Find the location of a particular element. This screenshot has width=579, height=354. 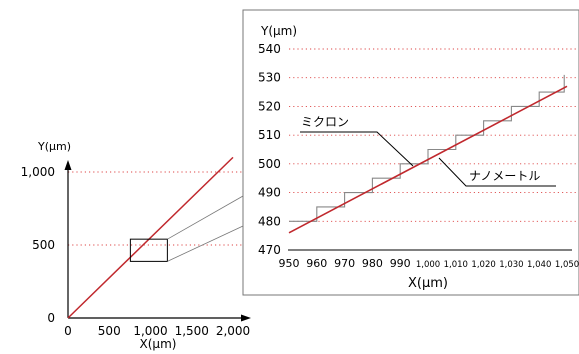

overview-x-axis-title: X(µm) is located at coordinates (158, 344).